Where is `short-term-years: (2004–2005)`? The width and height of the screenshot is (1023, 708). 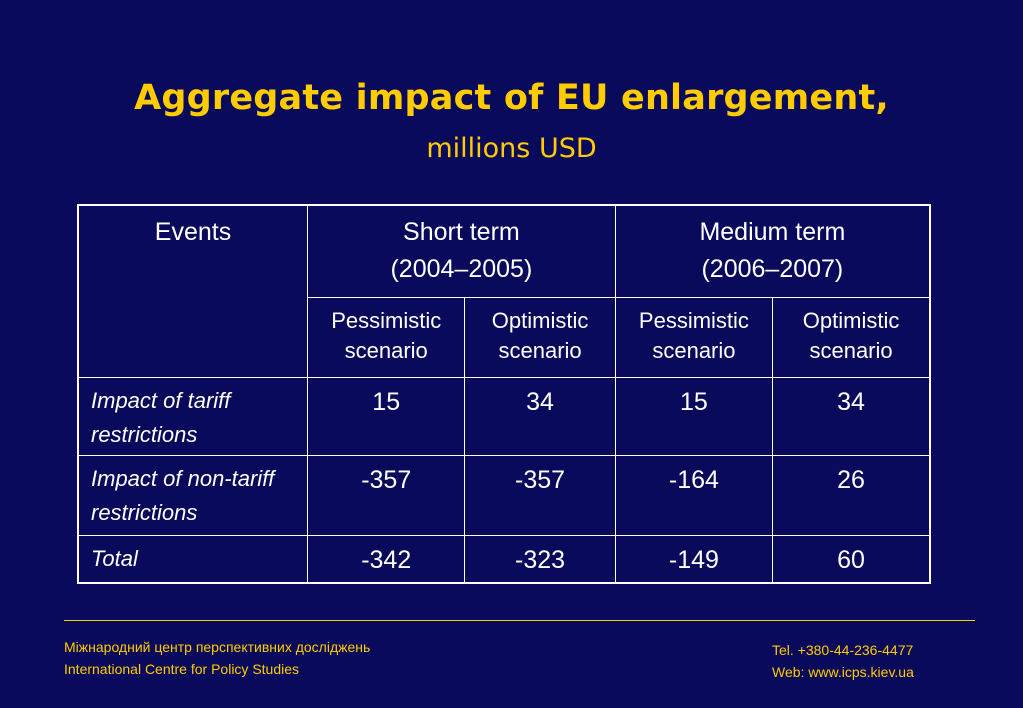 short-term-years: (2004–2005) is located at coordinates (461, 269).